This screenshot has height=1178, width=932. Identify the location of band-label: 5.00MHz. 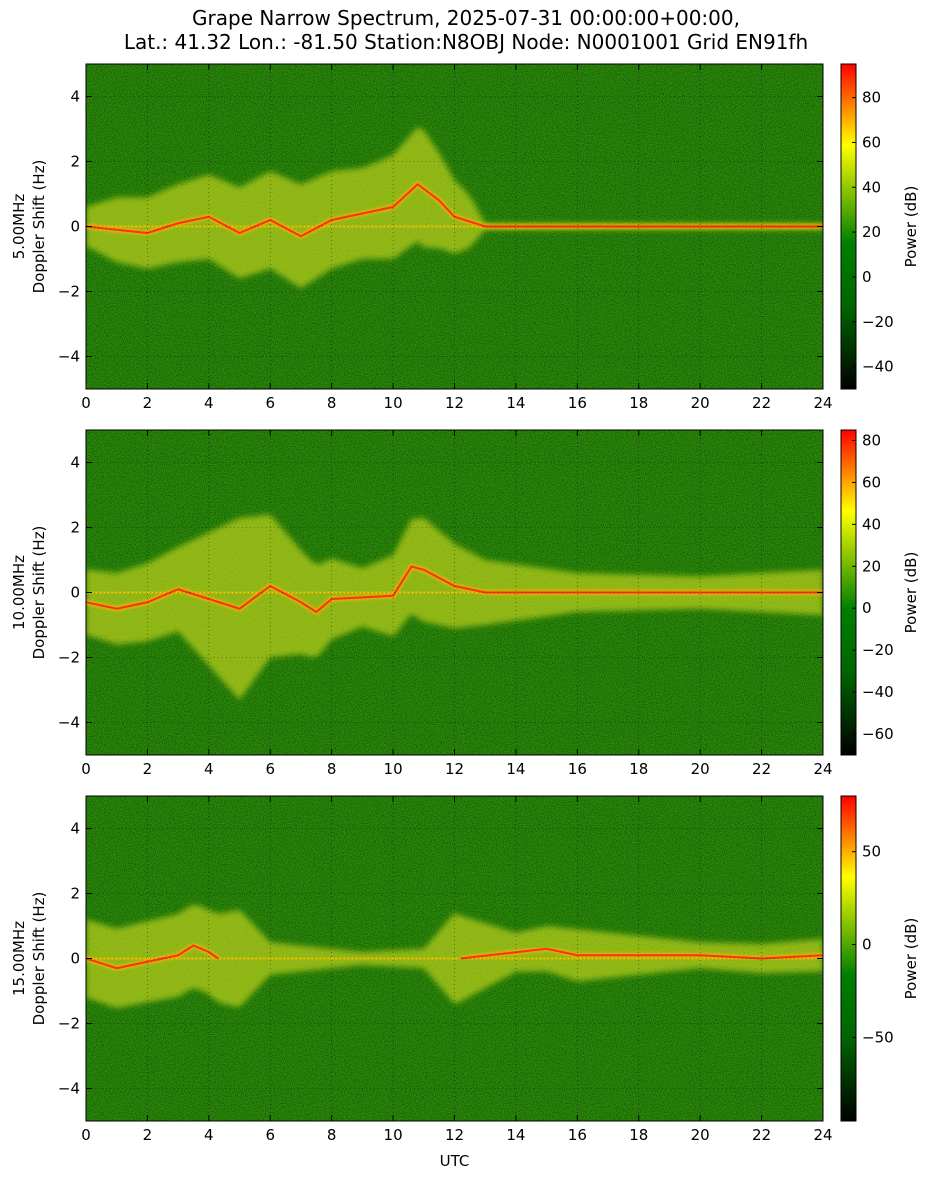
(19, 227).